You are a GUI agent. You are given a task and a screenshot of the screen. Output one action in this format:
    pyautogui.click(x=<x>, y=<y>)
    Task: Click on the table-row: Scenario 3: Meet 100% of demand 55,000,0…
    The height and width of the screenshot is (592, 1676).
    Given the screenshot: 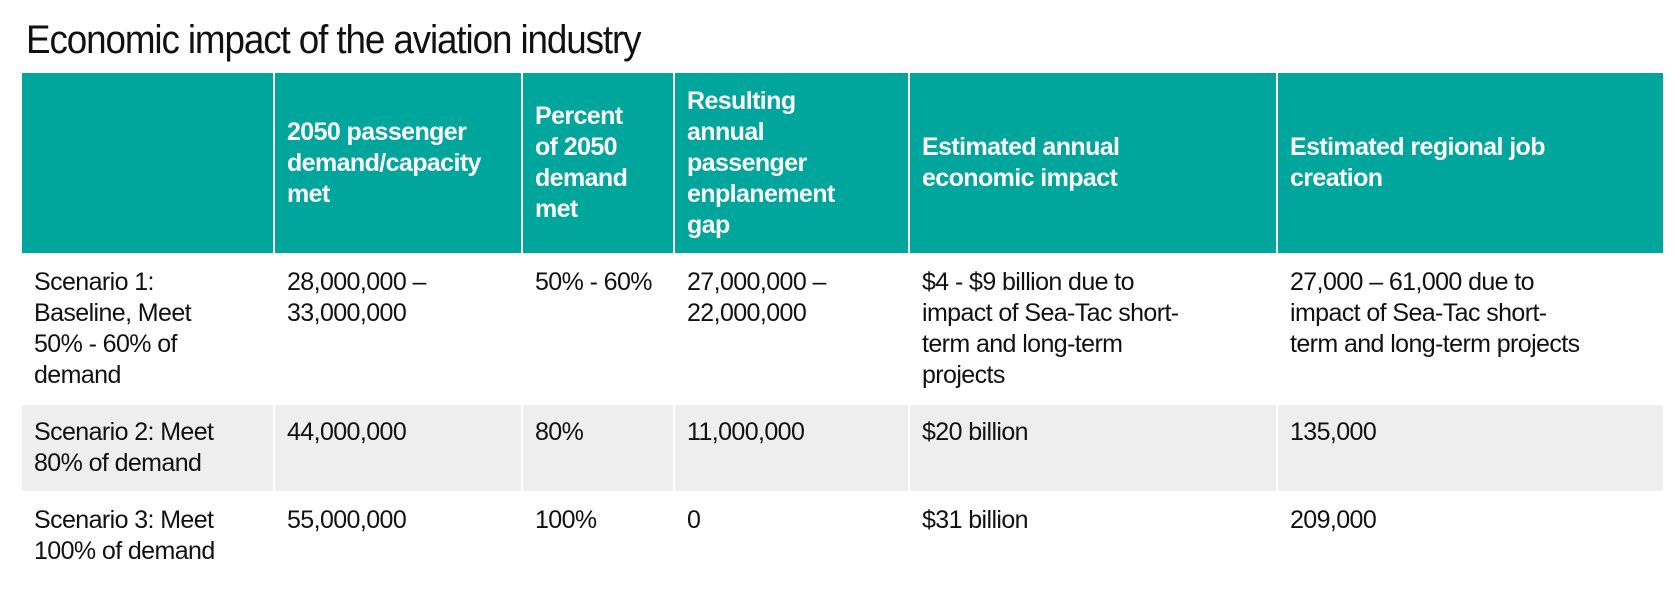 What is the action you would take?
    pyautogui.click(x=842, y=530)
    